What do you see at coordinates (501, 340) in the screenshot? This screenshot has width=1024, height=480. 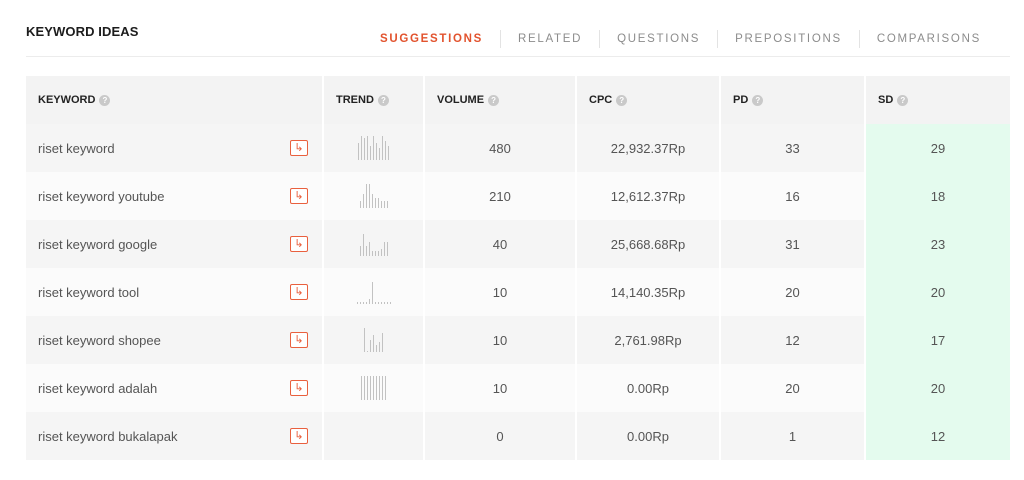 I see `volume-cell: 10` at bounding box center [501, 340].